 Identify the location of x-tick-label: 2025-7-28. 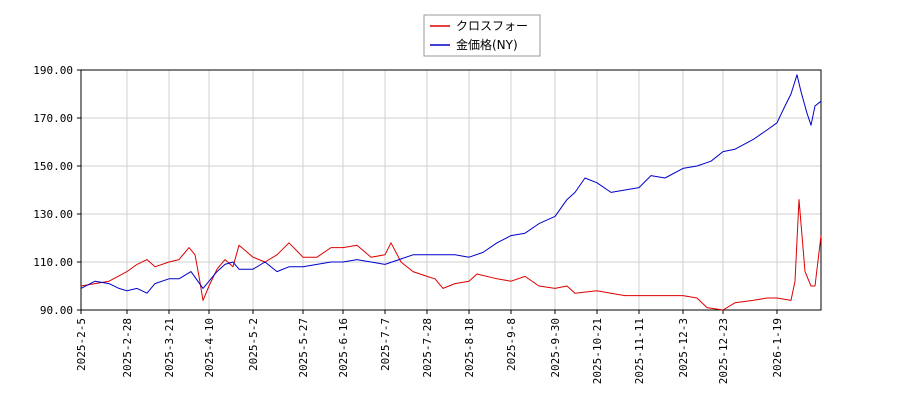
(427, 348).